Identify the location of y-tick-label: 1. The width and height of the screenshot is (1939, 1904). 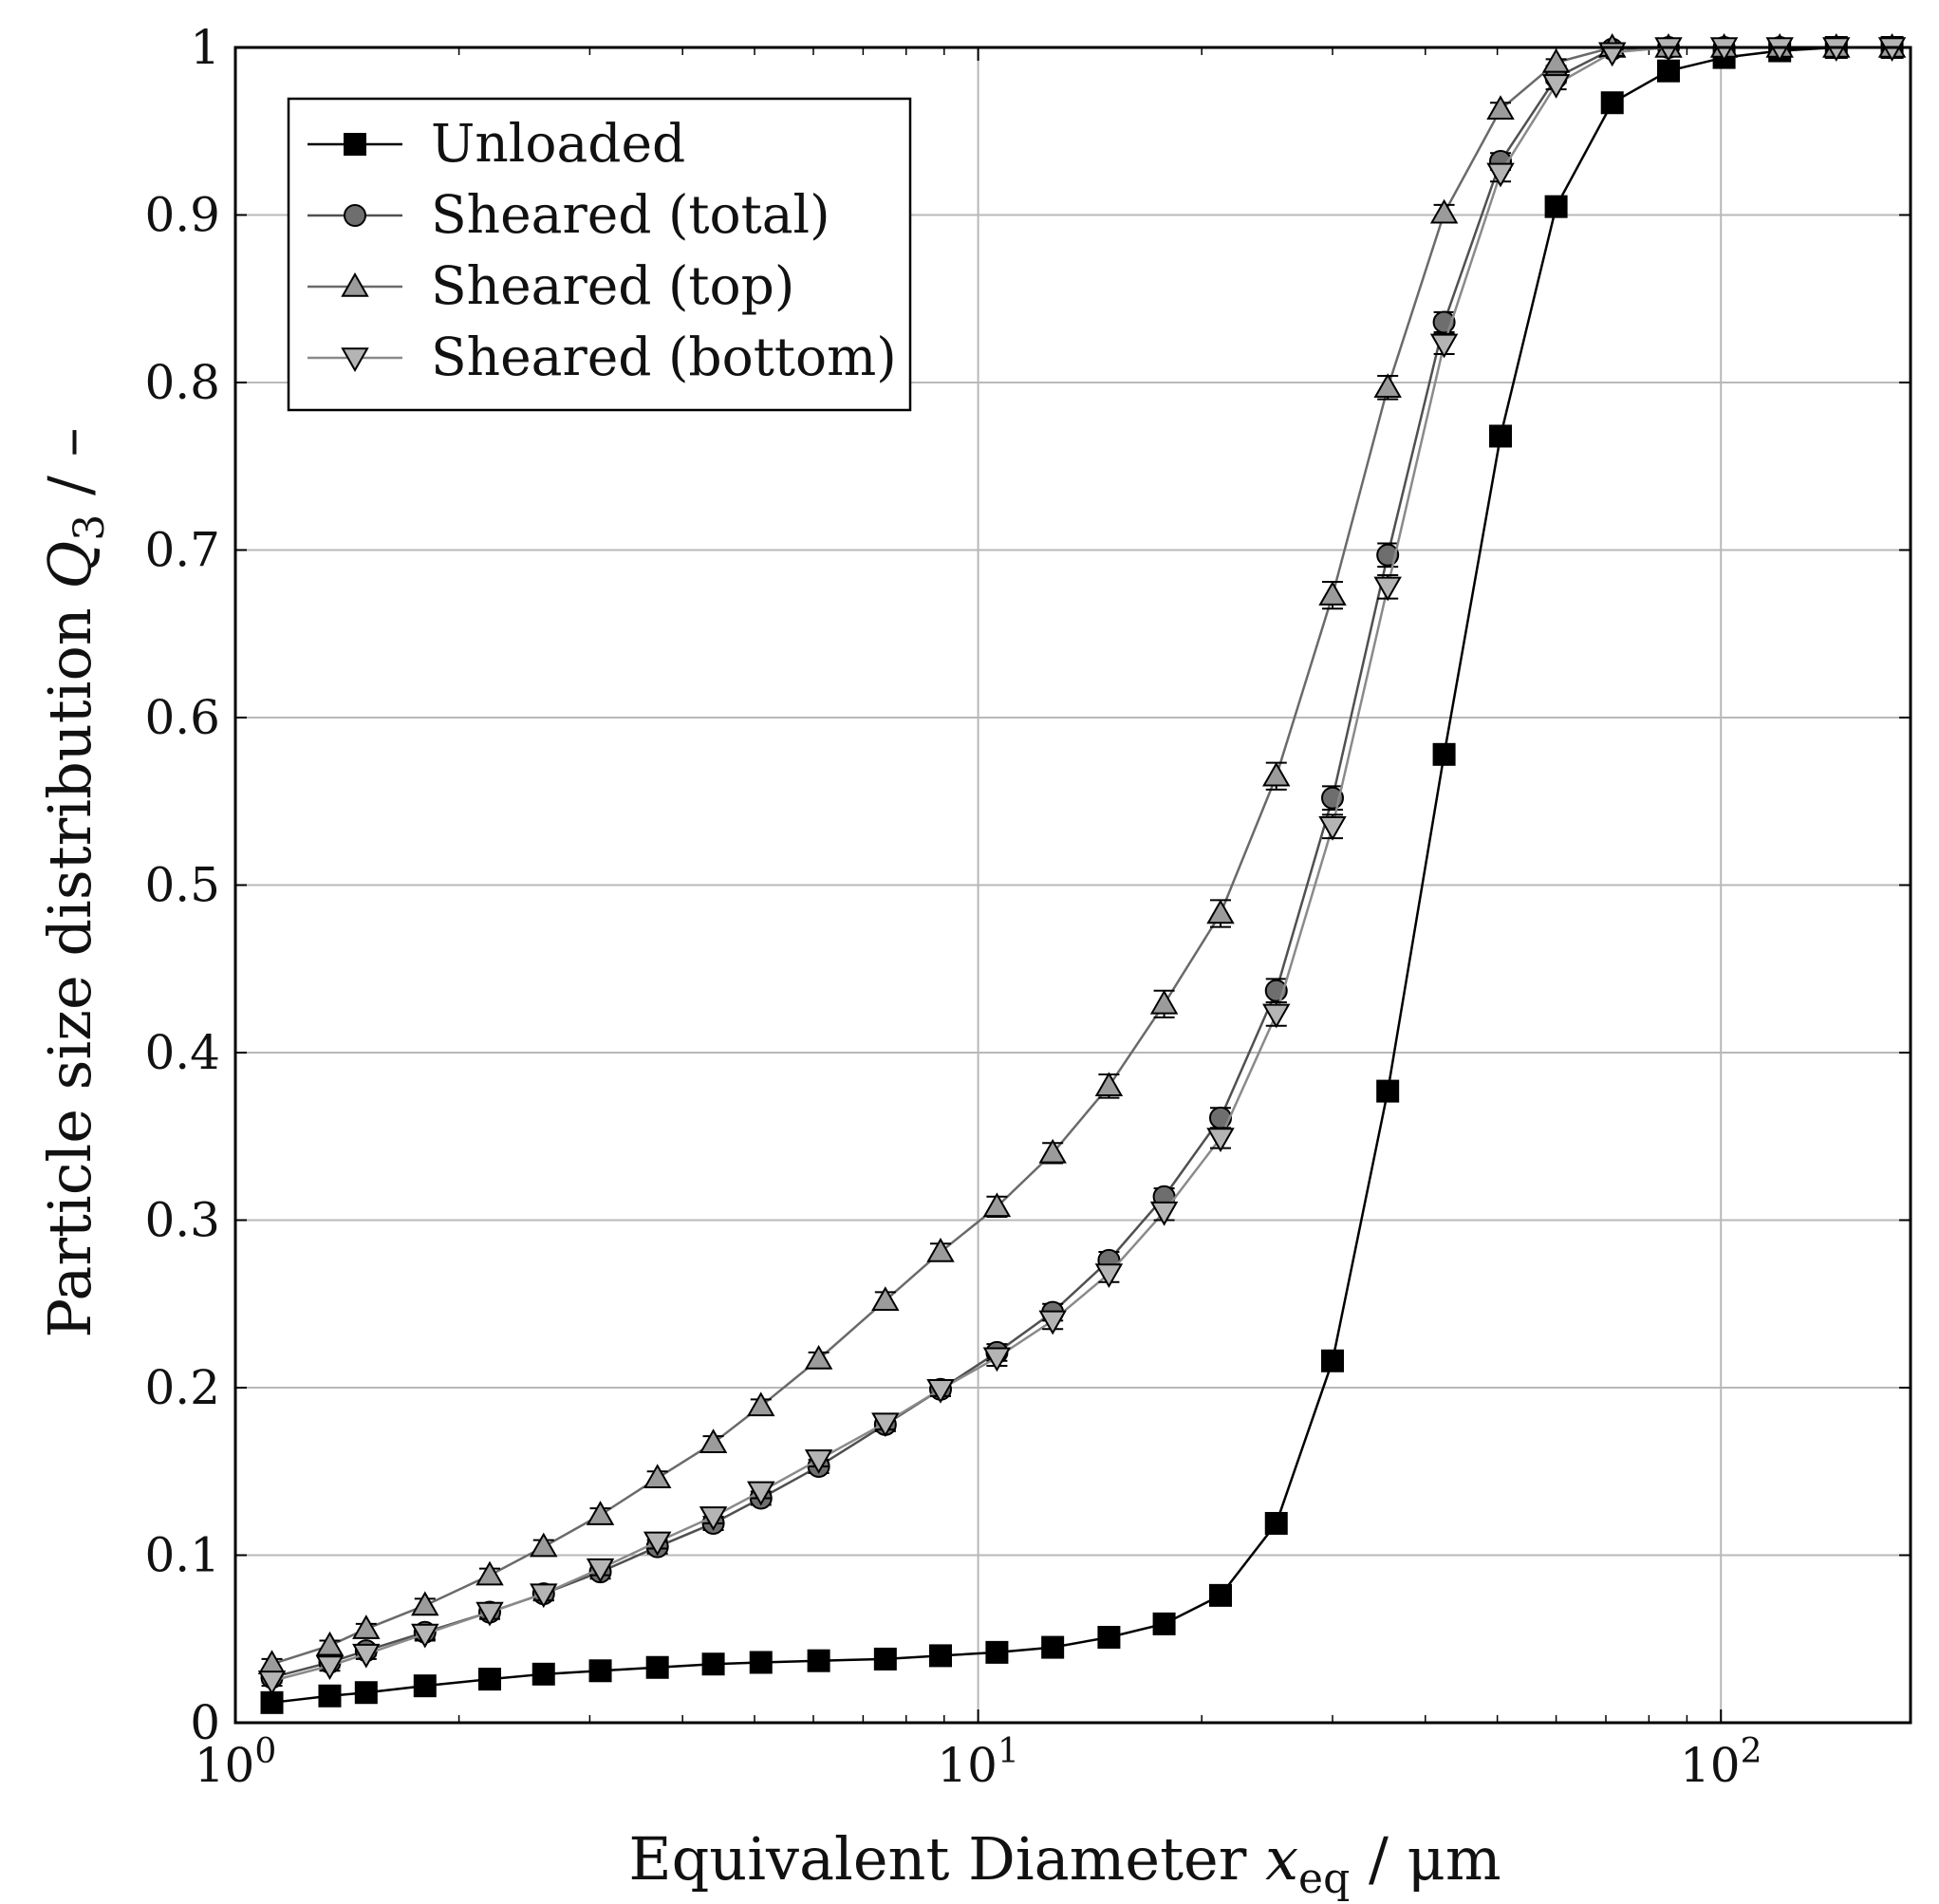
(205, 48).